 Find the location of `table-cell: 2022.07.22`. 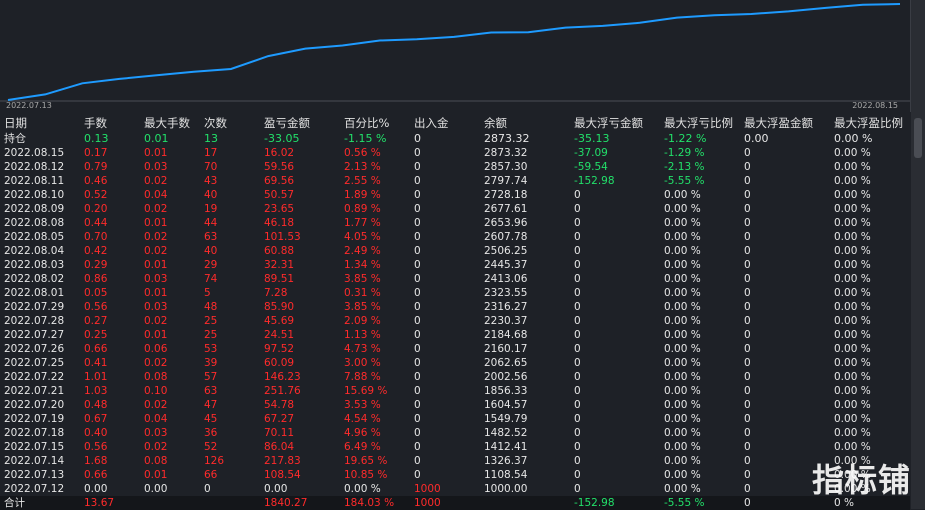

table-cell: 2022.07.22 is located at coordinates (34, 377).